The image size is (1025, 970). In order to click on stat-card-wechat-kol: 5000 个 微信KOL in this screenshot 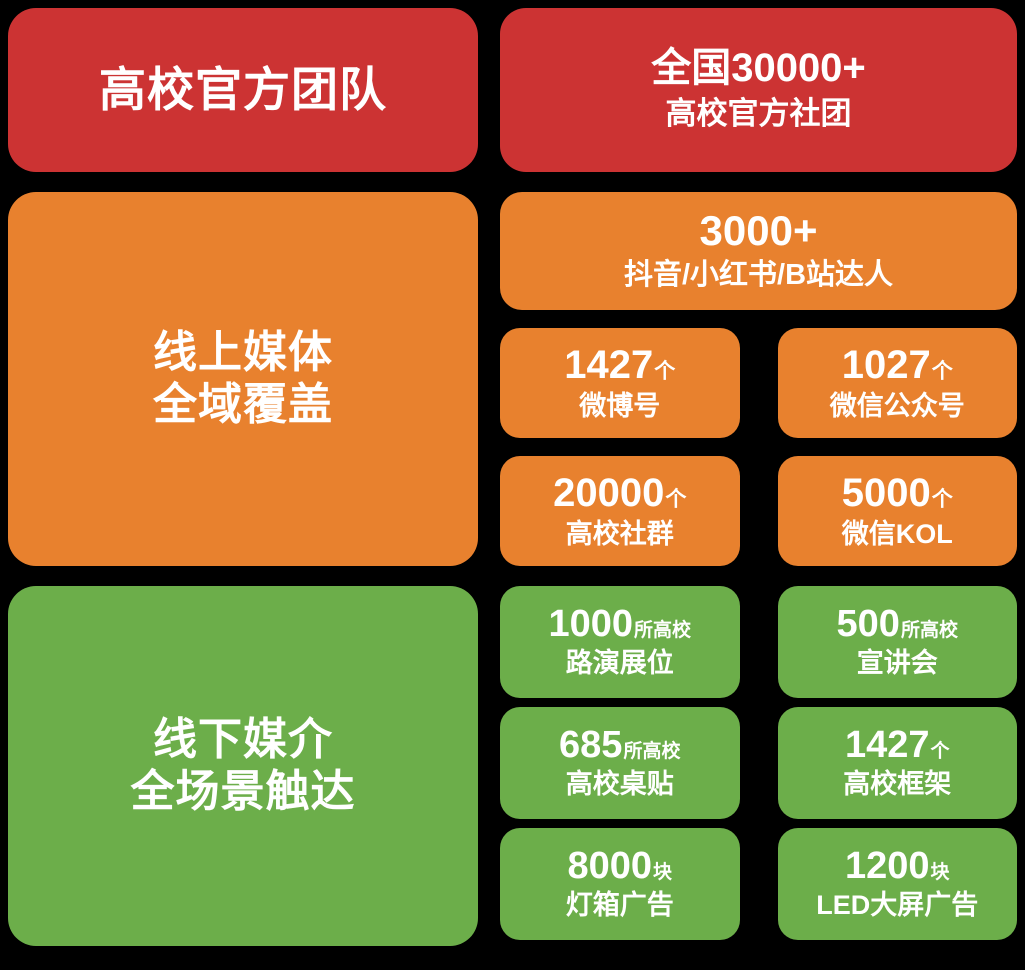, I will do `click(897, 511)`.